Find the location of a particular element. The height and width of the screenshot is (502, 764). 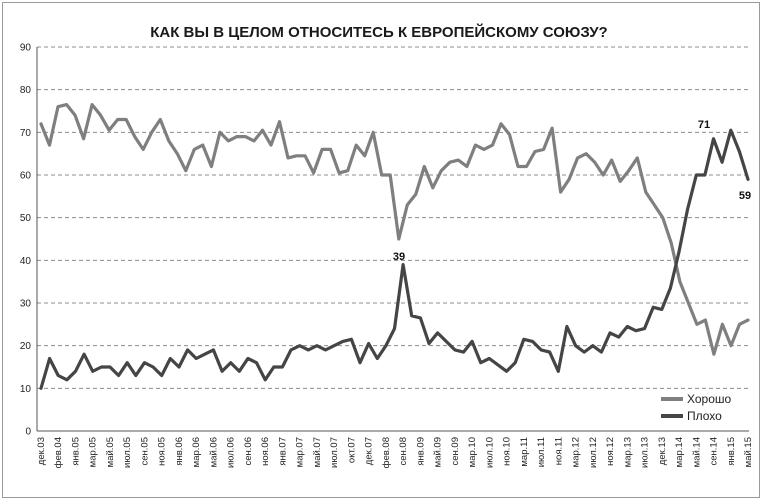

x-tick-label: окт.07 is located at coordinates (351, 450).